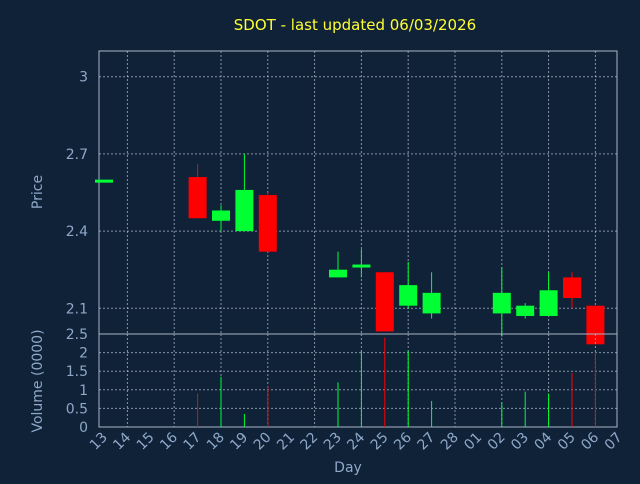  What do you see at coordinates (544, 441) in the screenshot?
I see `x-tick-label: 04` at bounding box center [544, 441].